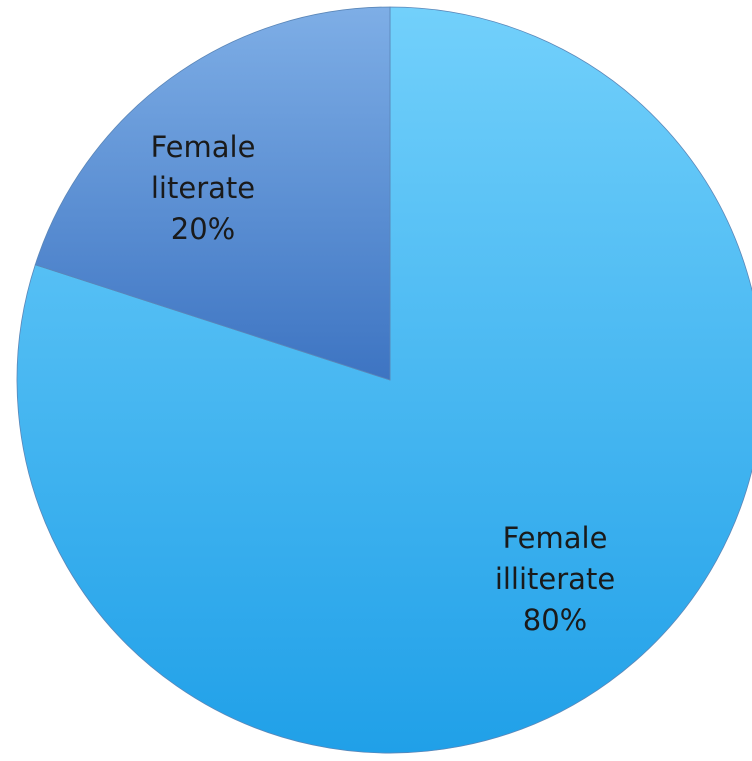  I want to click on pie-slice-label: Female literate 20%, so click(203, 188).